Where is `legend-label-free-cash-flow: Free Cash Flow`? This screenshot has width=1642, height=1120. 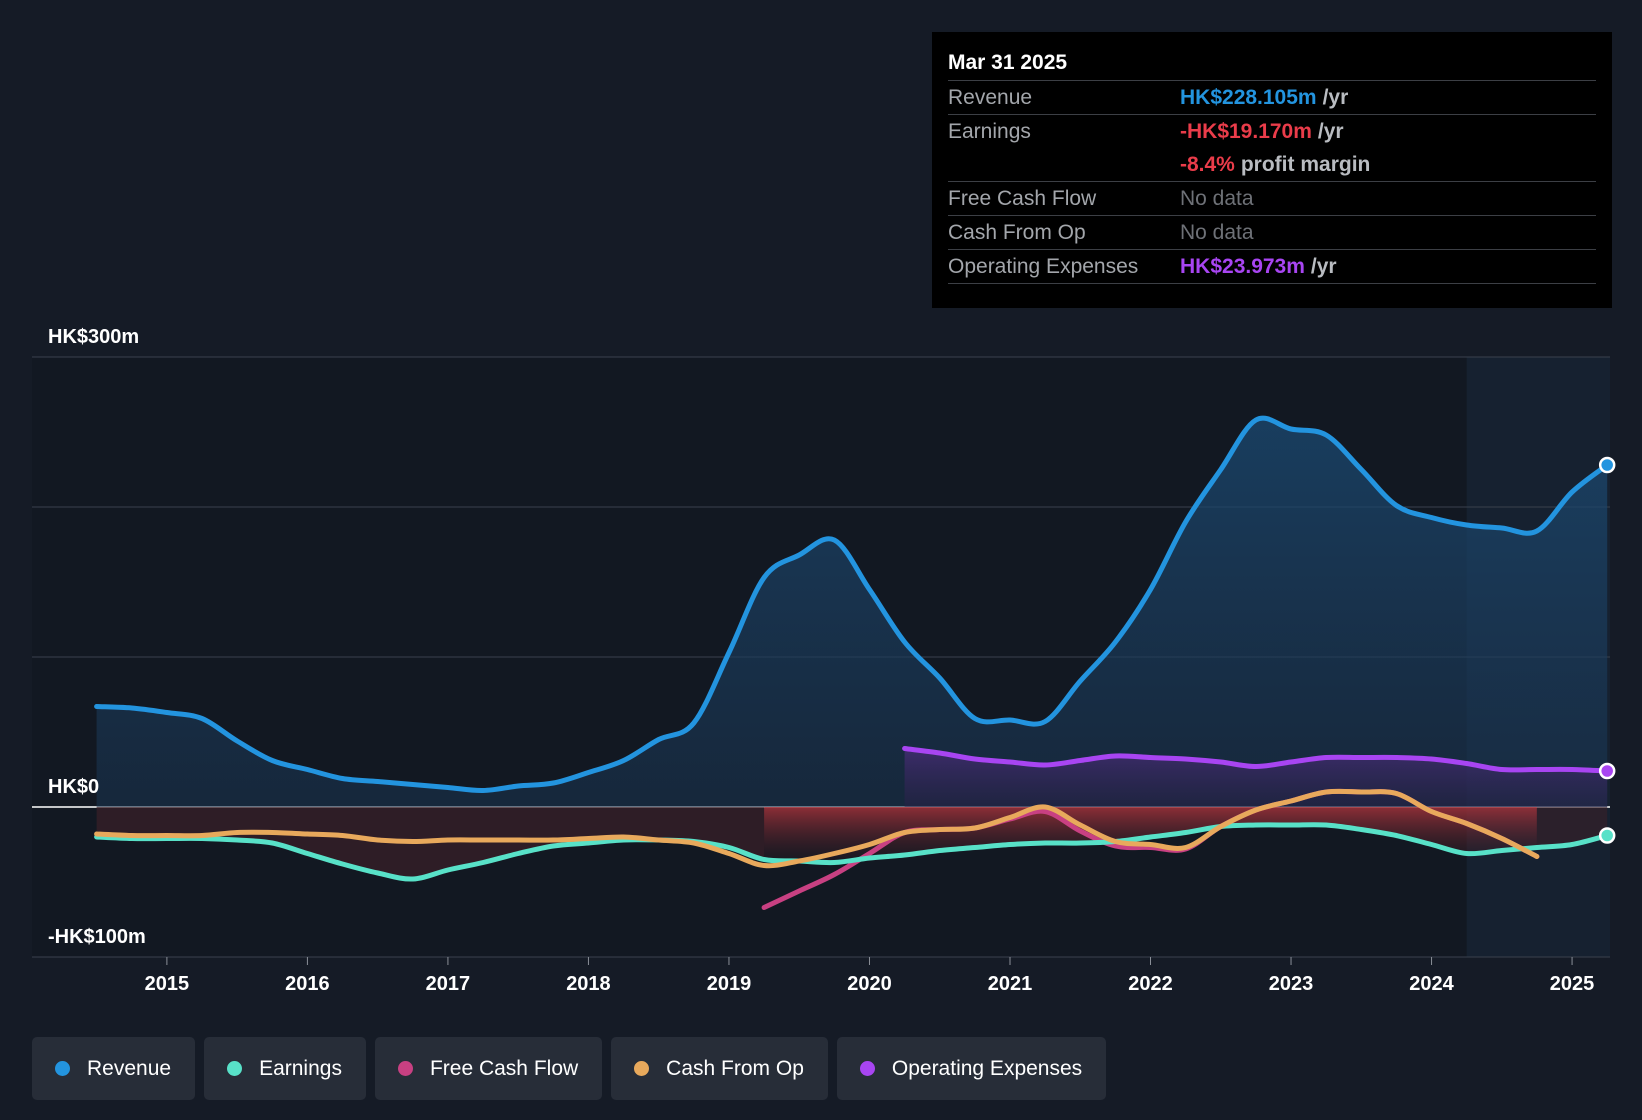
legend-label-free-cash-flow: Free Cash Flow is located at coordinates (504, 1068).